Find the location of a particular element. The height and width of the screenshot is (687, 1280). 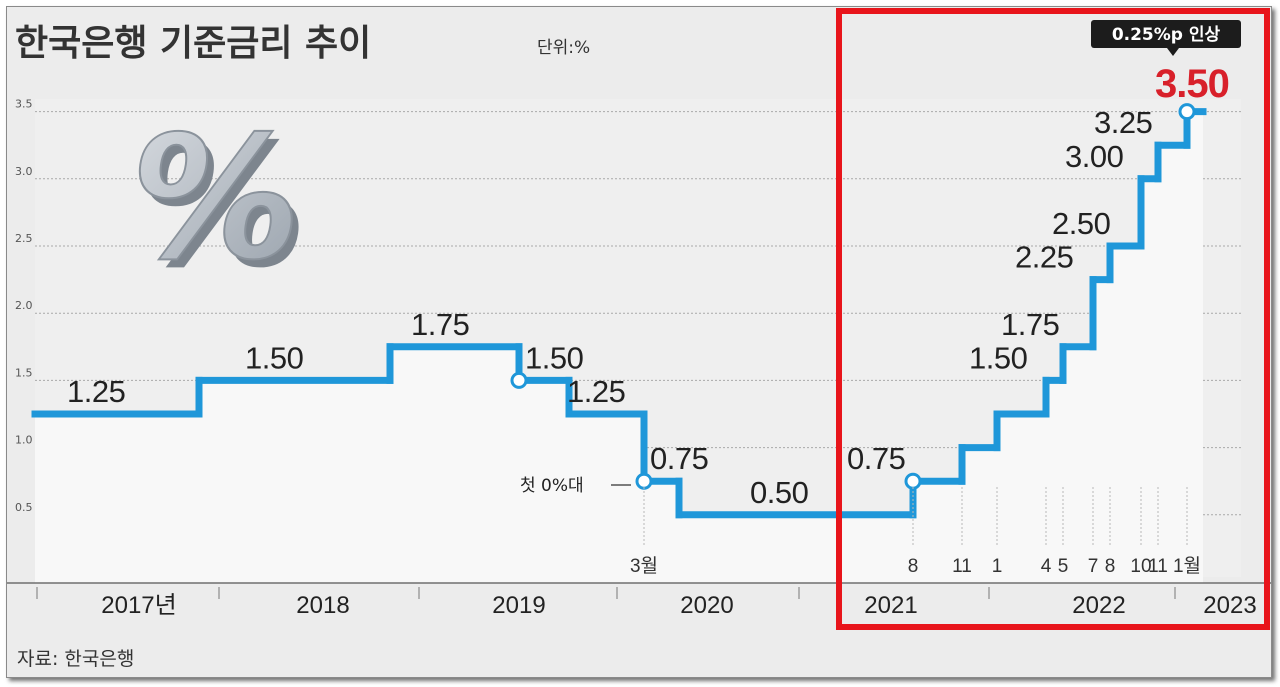

y-tick-label: 3.5 is located at coordinates (24, 104).